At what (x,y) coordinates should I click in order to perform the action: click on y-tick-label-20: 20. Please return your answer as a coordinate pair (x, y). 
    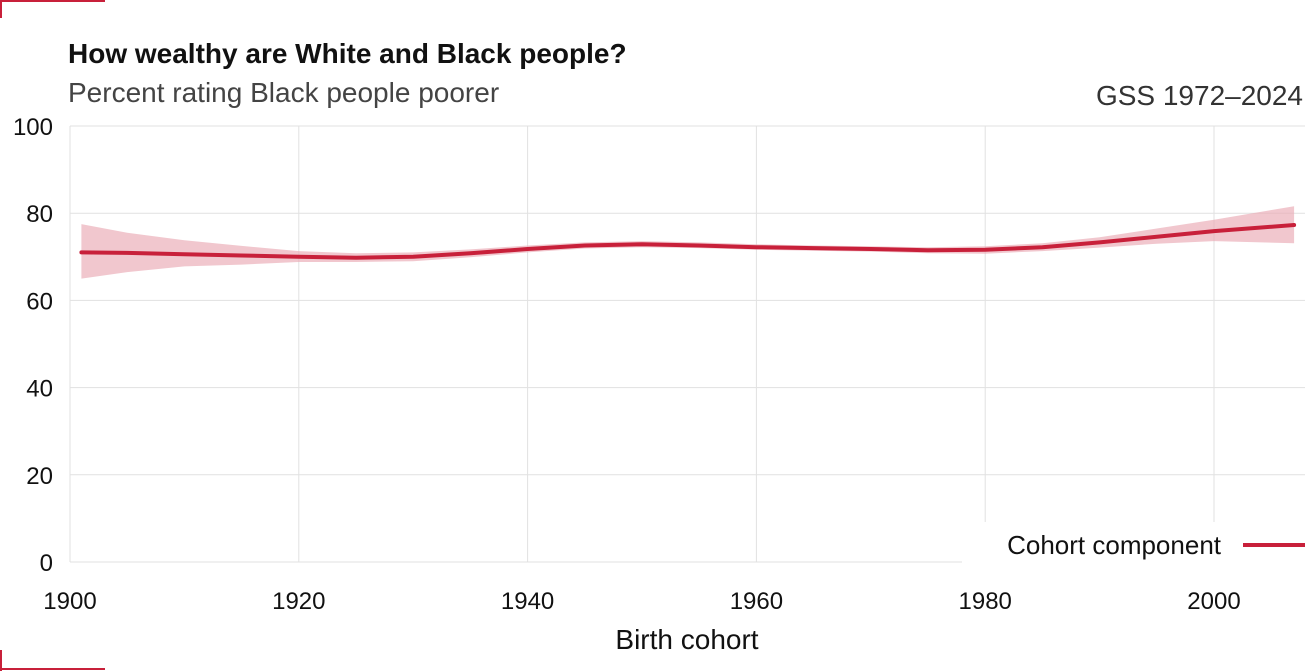
    Looking at the image, I should click on (39, 476).